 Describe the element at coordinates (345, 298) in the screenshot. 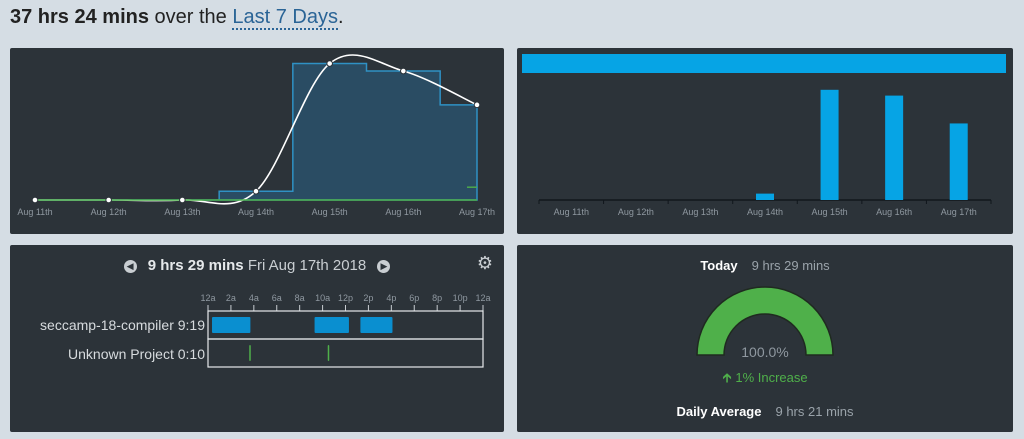

I see `hour-tick-label: 12p` at that location.